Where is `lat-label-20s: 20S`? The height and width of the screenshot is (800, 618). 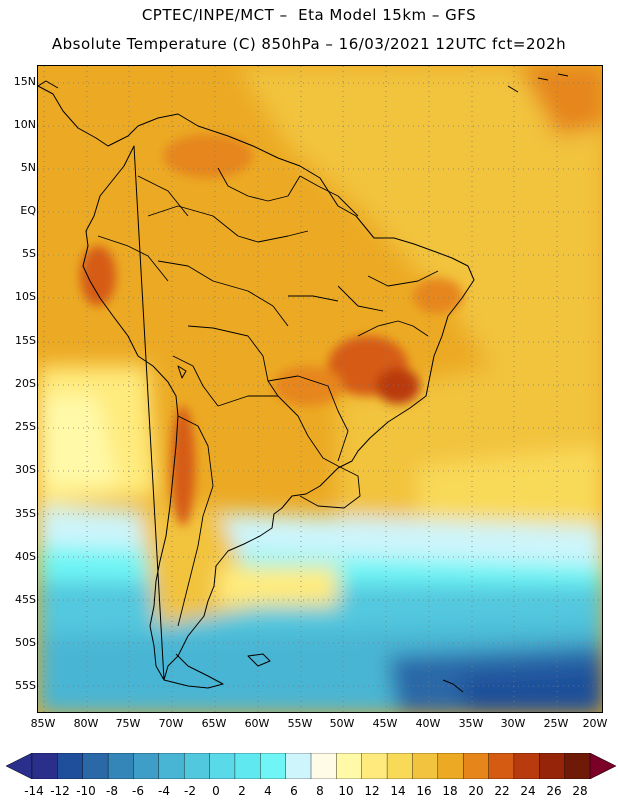
lat-label-20s: 20S is located at coordinates (25, 383).